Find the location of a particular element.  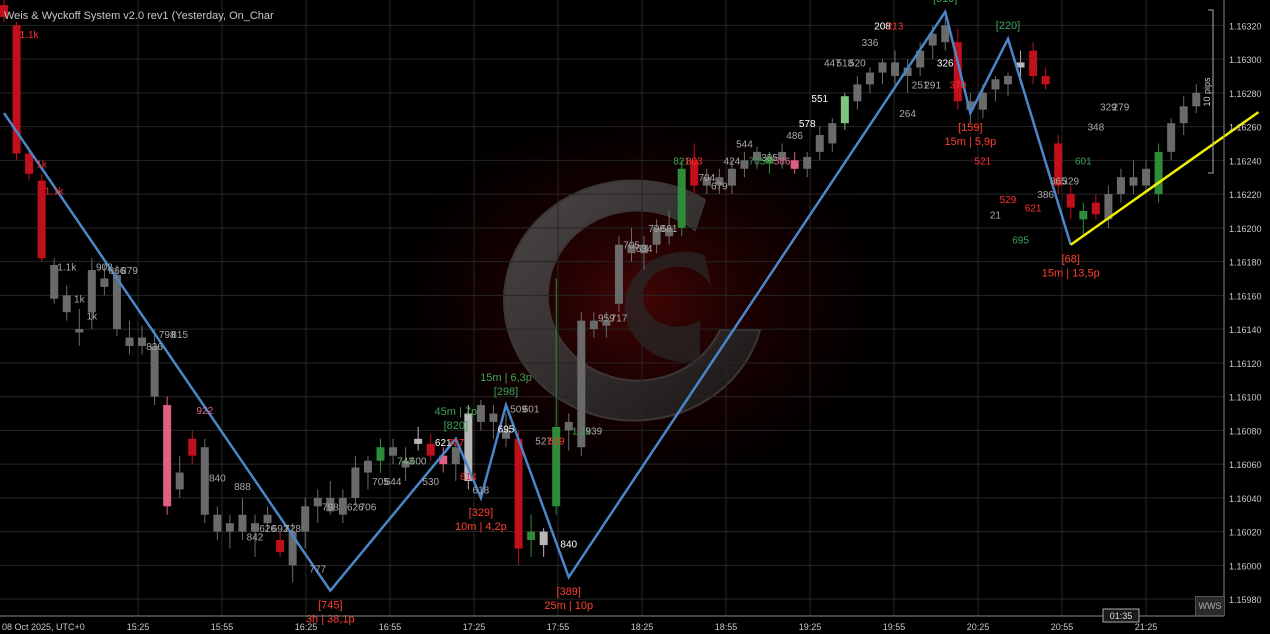

volume-label: 279 is located at coordinates (1121, 107).